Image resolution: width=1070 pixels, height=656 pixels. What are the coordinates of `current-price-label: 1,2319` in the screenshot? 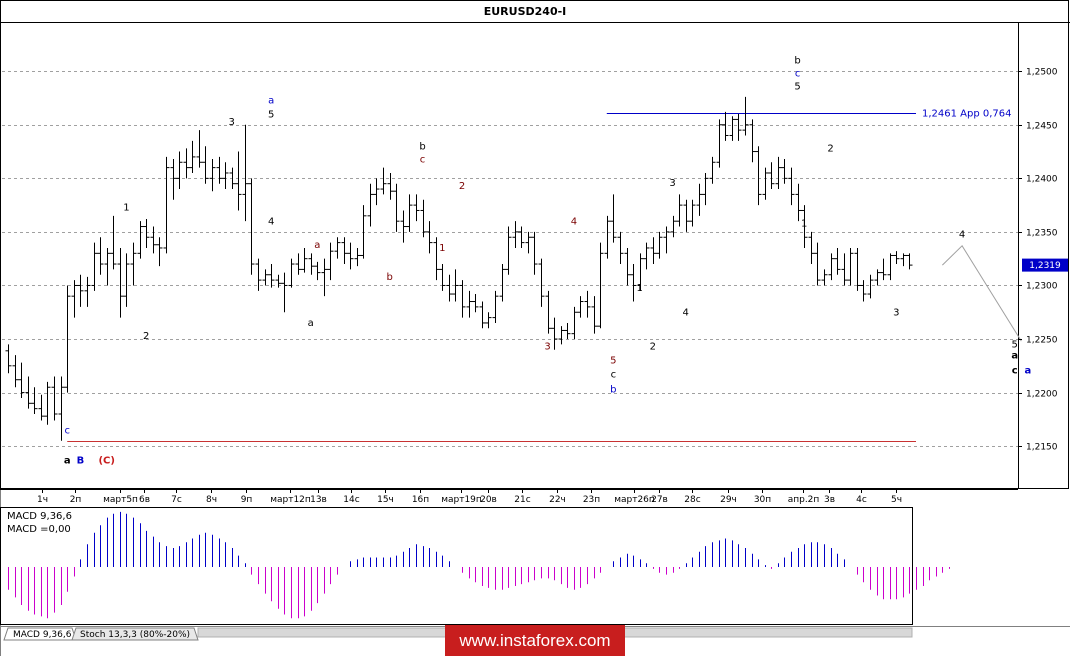 It's located at (1045, 266).